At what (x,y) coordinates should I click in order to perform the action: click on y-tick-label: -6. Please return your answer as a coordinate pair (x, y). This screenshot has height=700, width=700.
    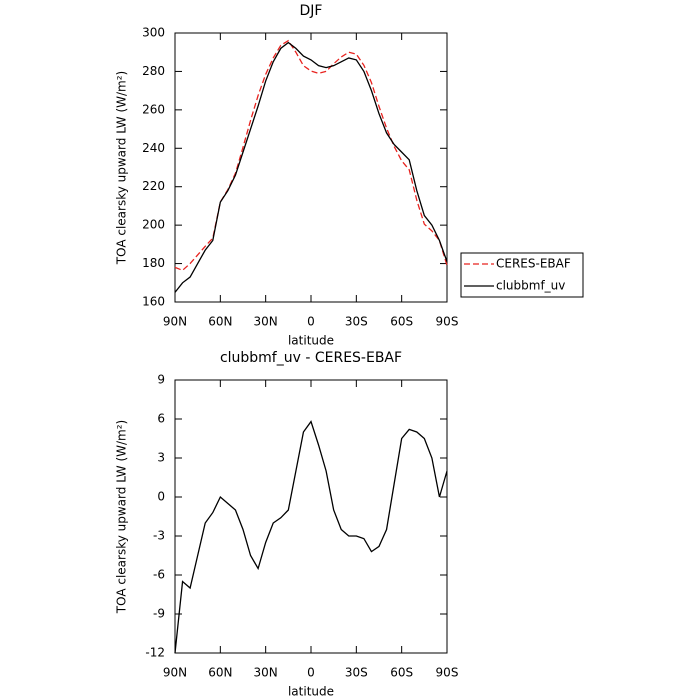
    Looking at the image, I should click on (159, 575).